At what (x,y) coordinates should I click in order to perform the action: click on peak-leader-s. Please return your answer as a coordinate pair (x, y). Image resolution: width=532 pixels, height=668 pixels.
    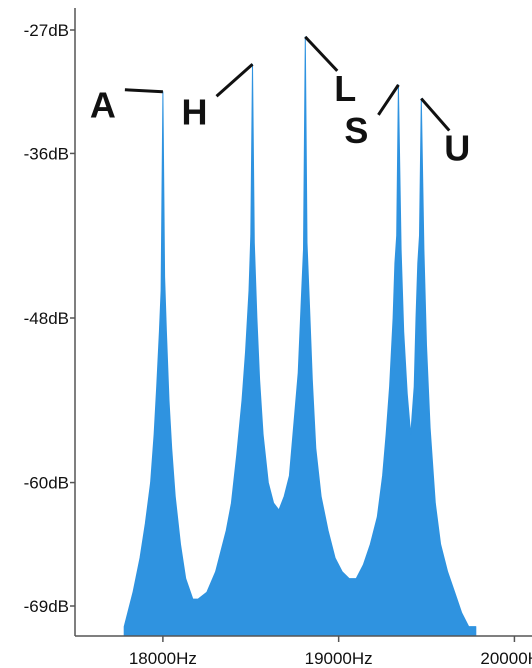
    Looking at the image, I should click on (388, 100).